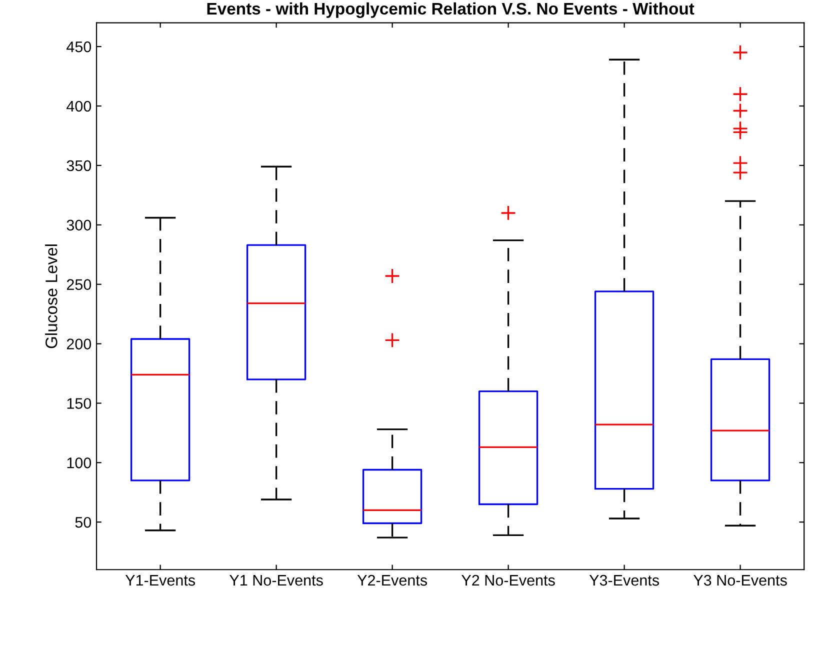 This screenshot has height=651, width=818. I want to click on y-tick-label: 350, so click(79, 166).